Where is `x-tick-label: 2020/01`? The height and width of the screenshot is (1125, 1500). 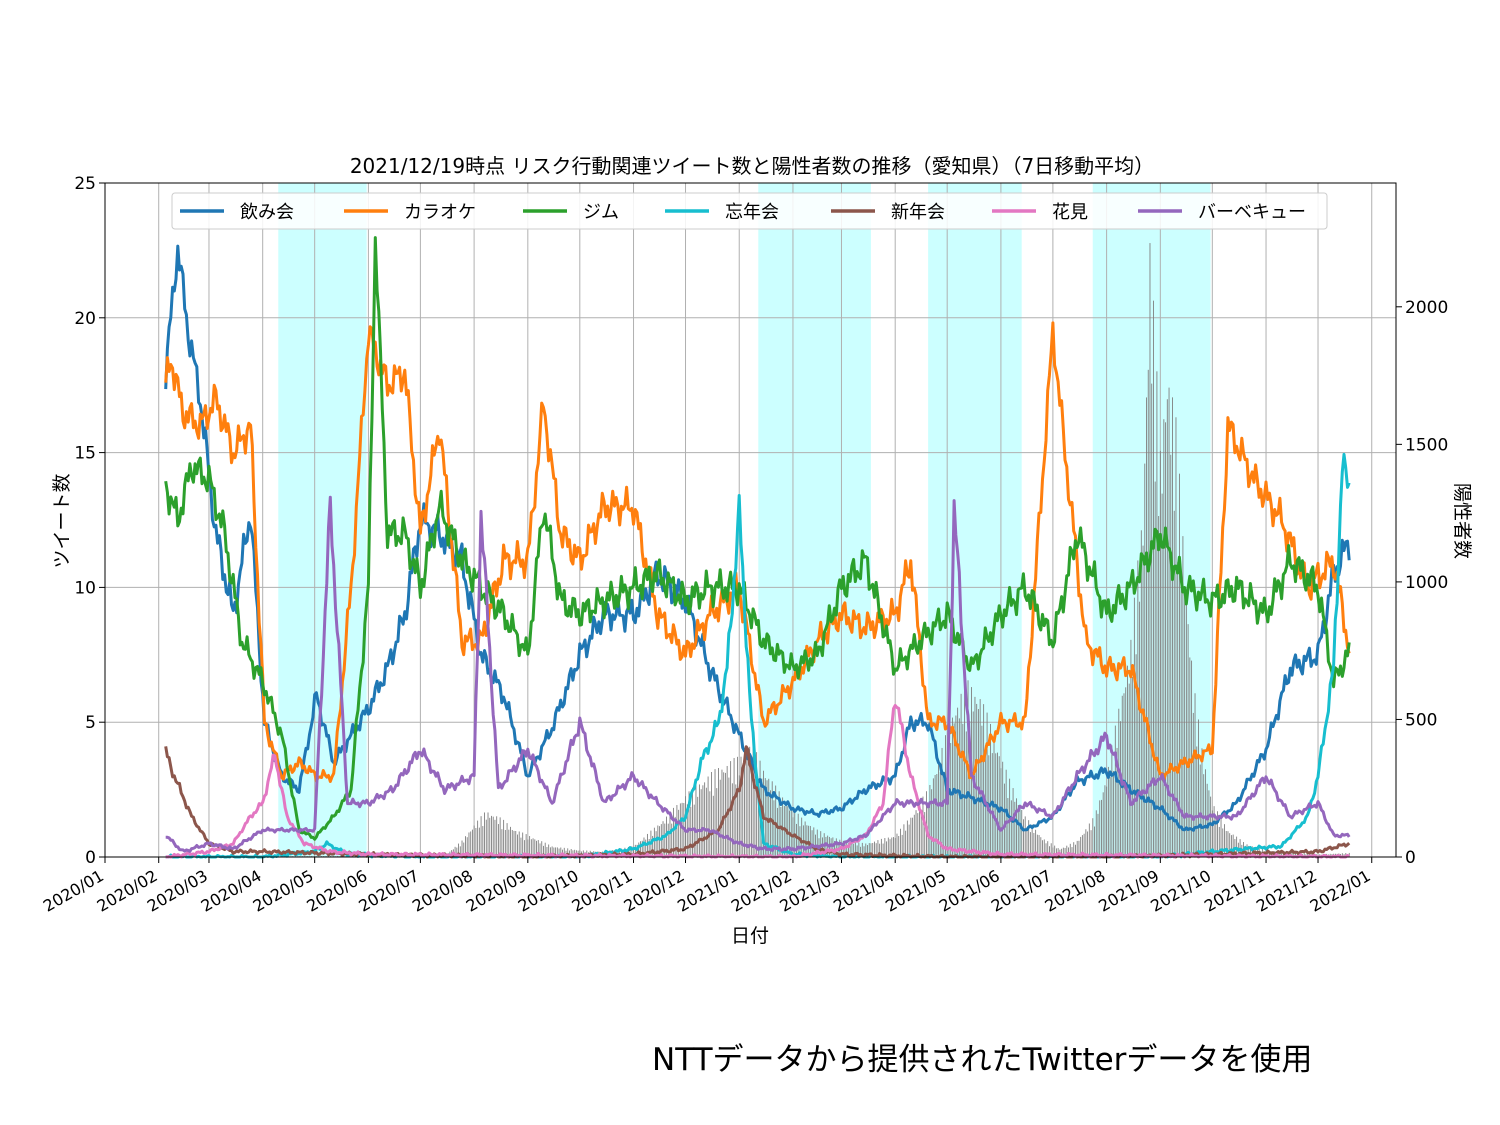
x-tick-label: 2020/01 is located at coordinates (73, 891).